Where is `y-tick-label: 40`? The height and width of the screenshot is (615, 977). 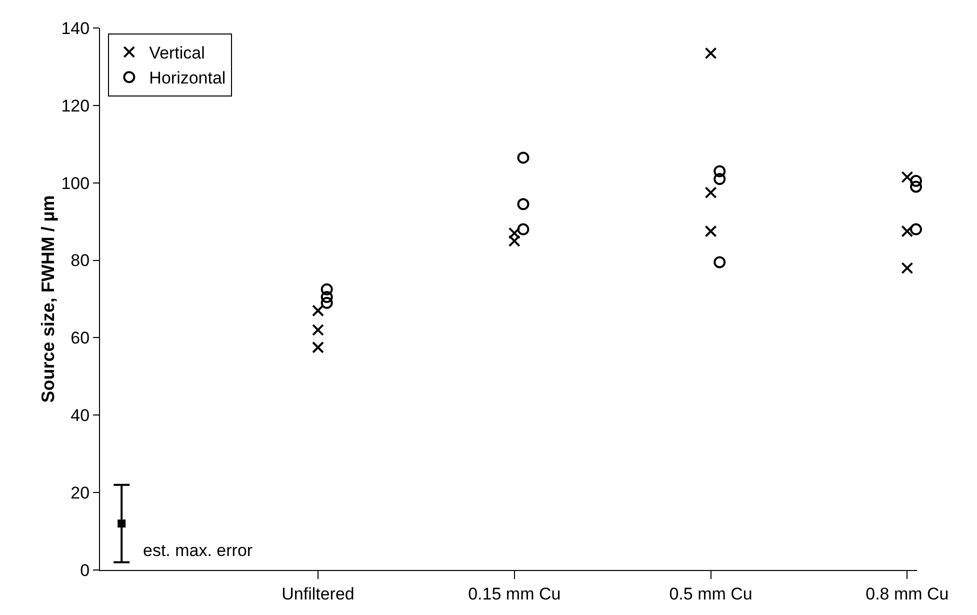 y-tick-label: 40 is located at coordinates (80, 416).